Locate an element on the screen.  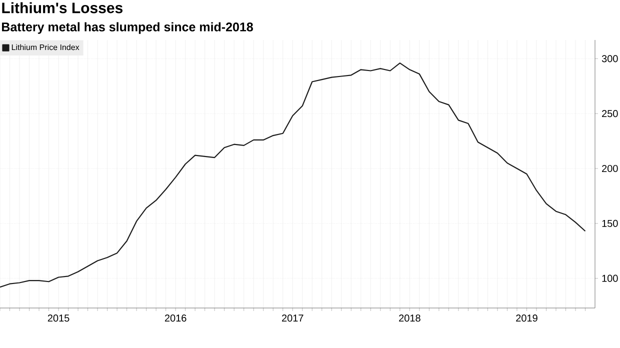
y-tick-label: 150 is located at coordinates (610, 223).